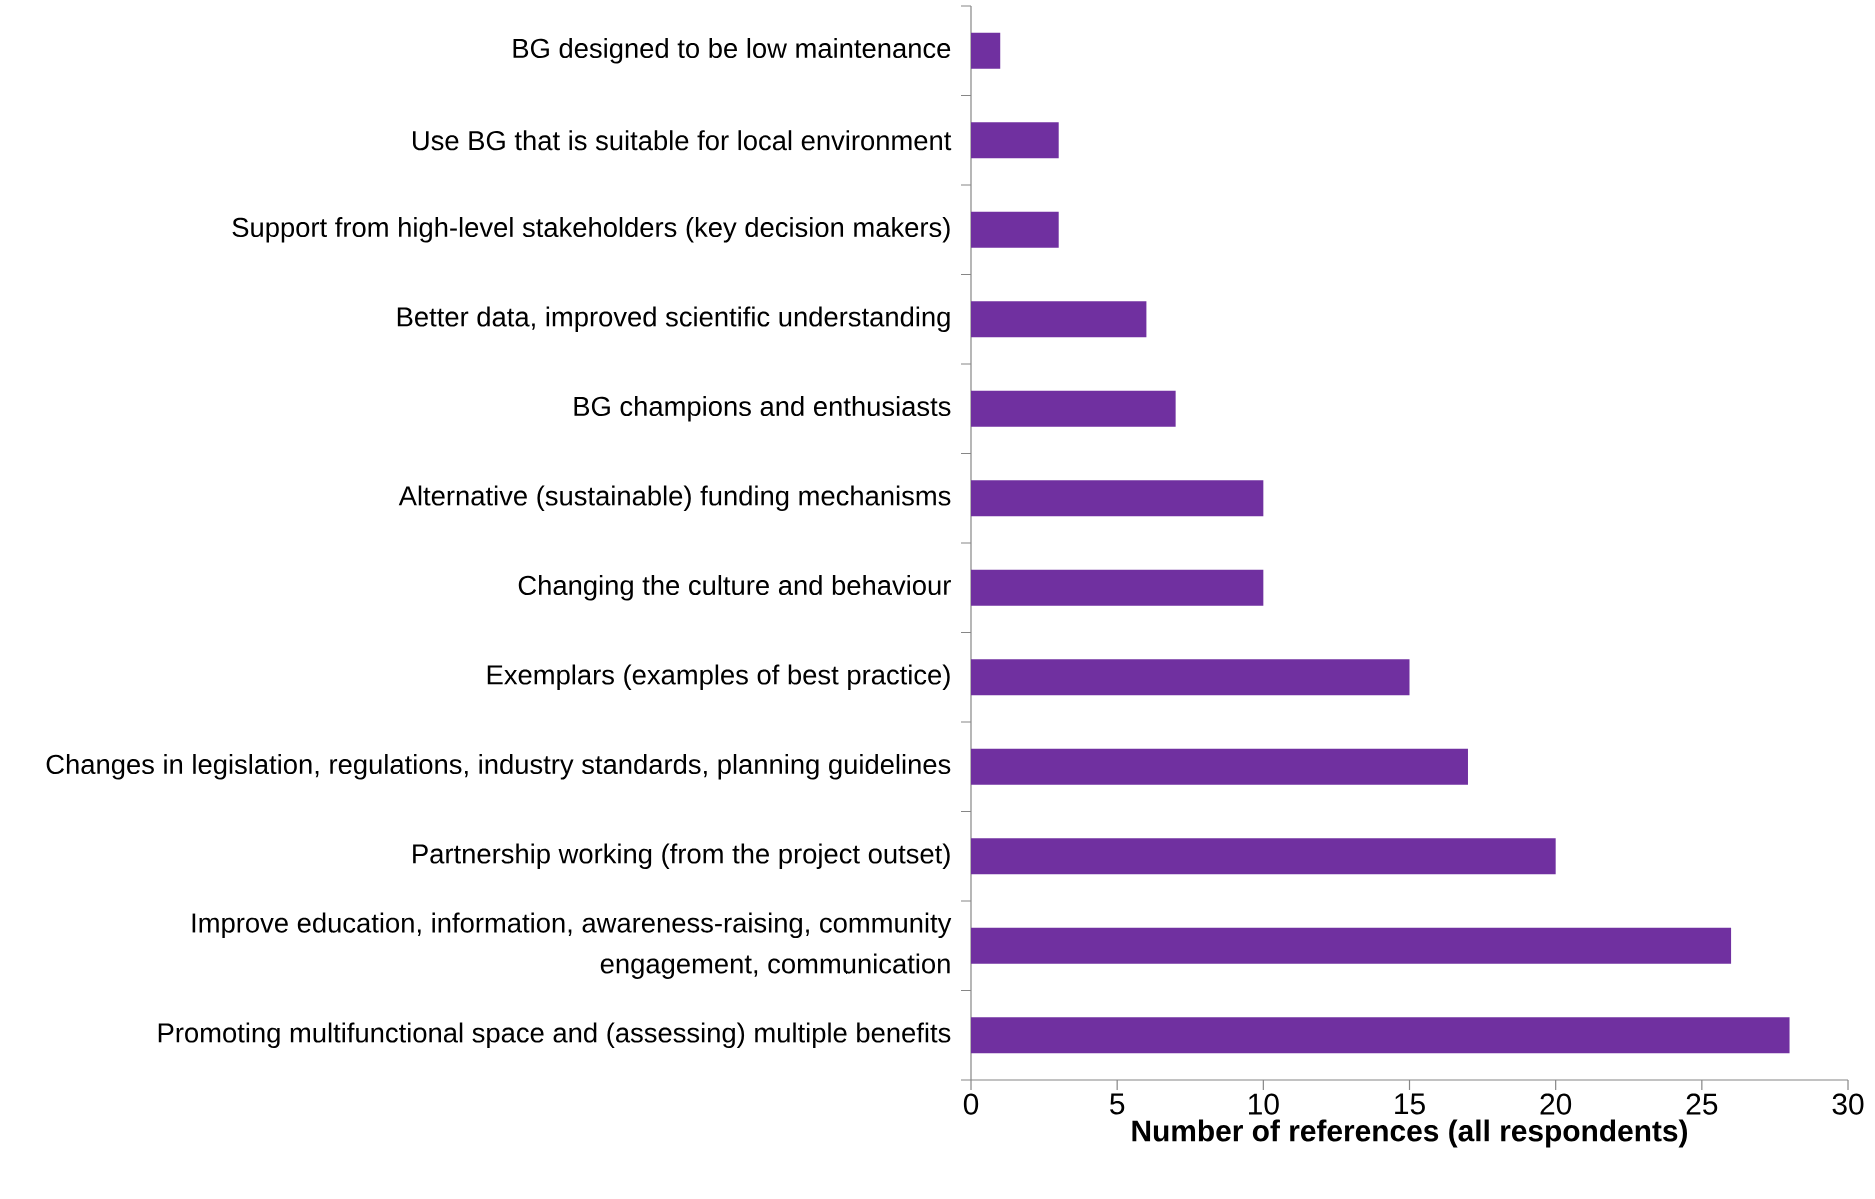 The height and width of the screenshot is (1199, 1875). What do you see at coordinates (734, 588) in the screenshot?
I see `y-tick-label: Changing the culture and behaviour` at bounding box center [734, 588].